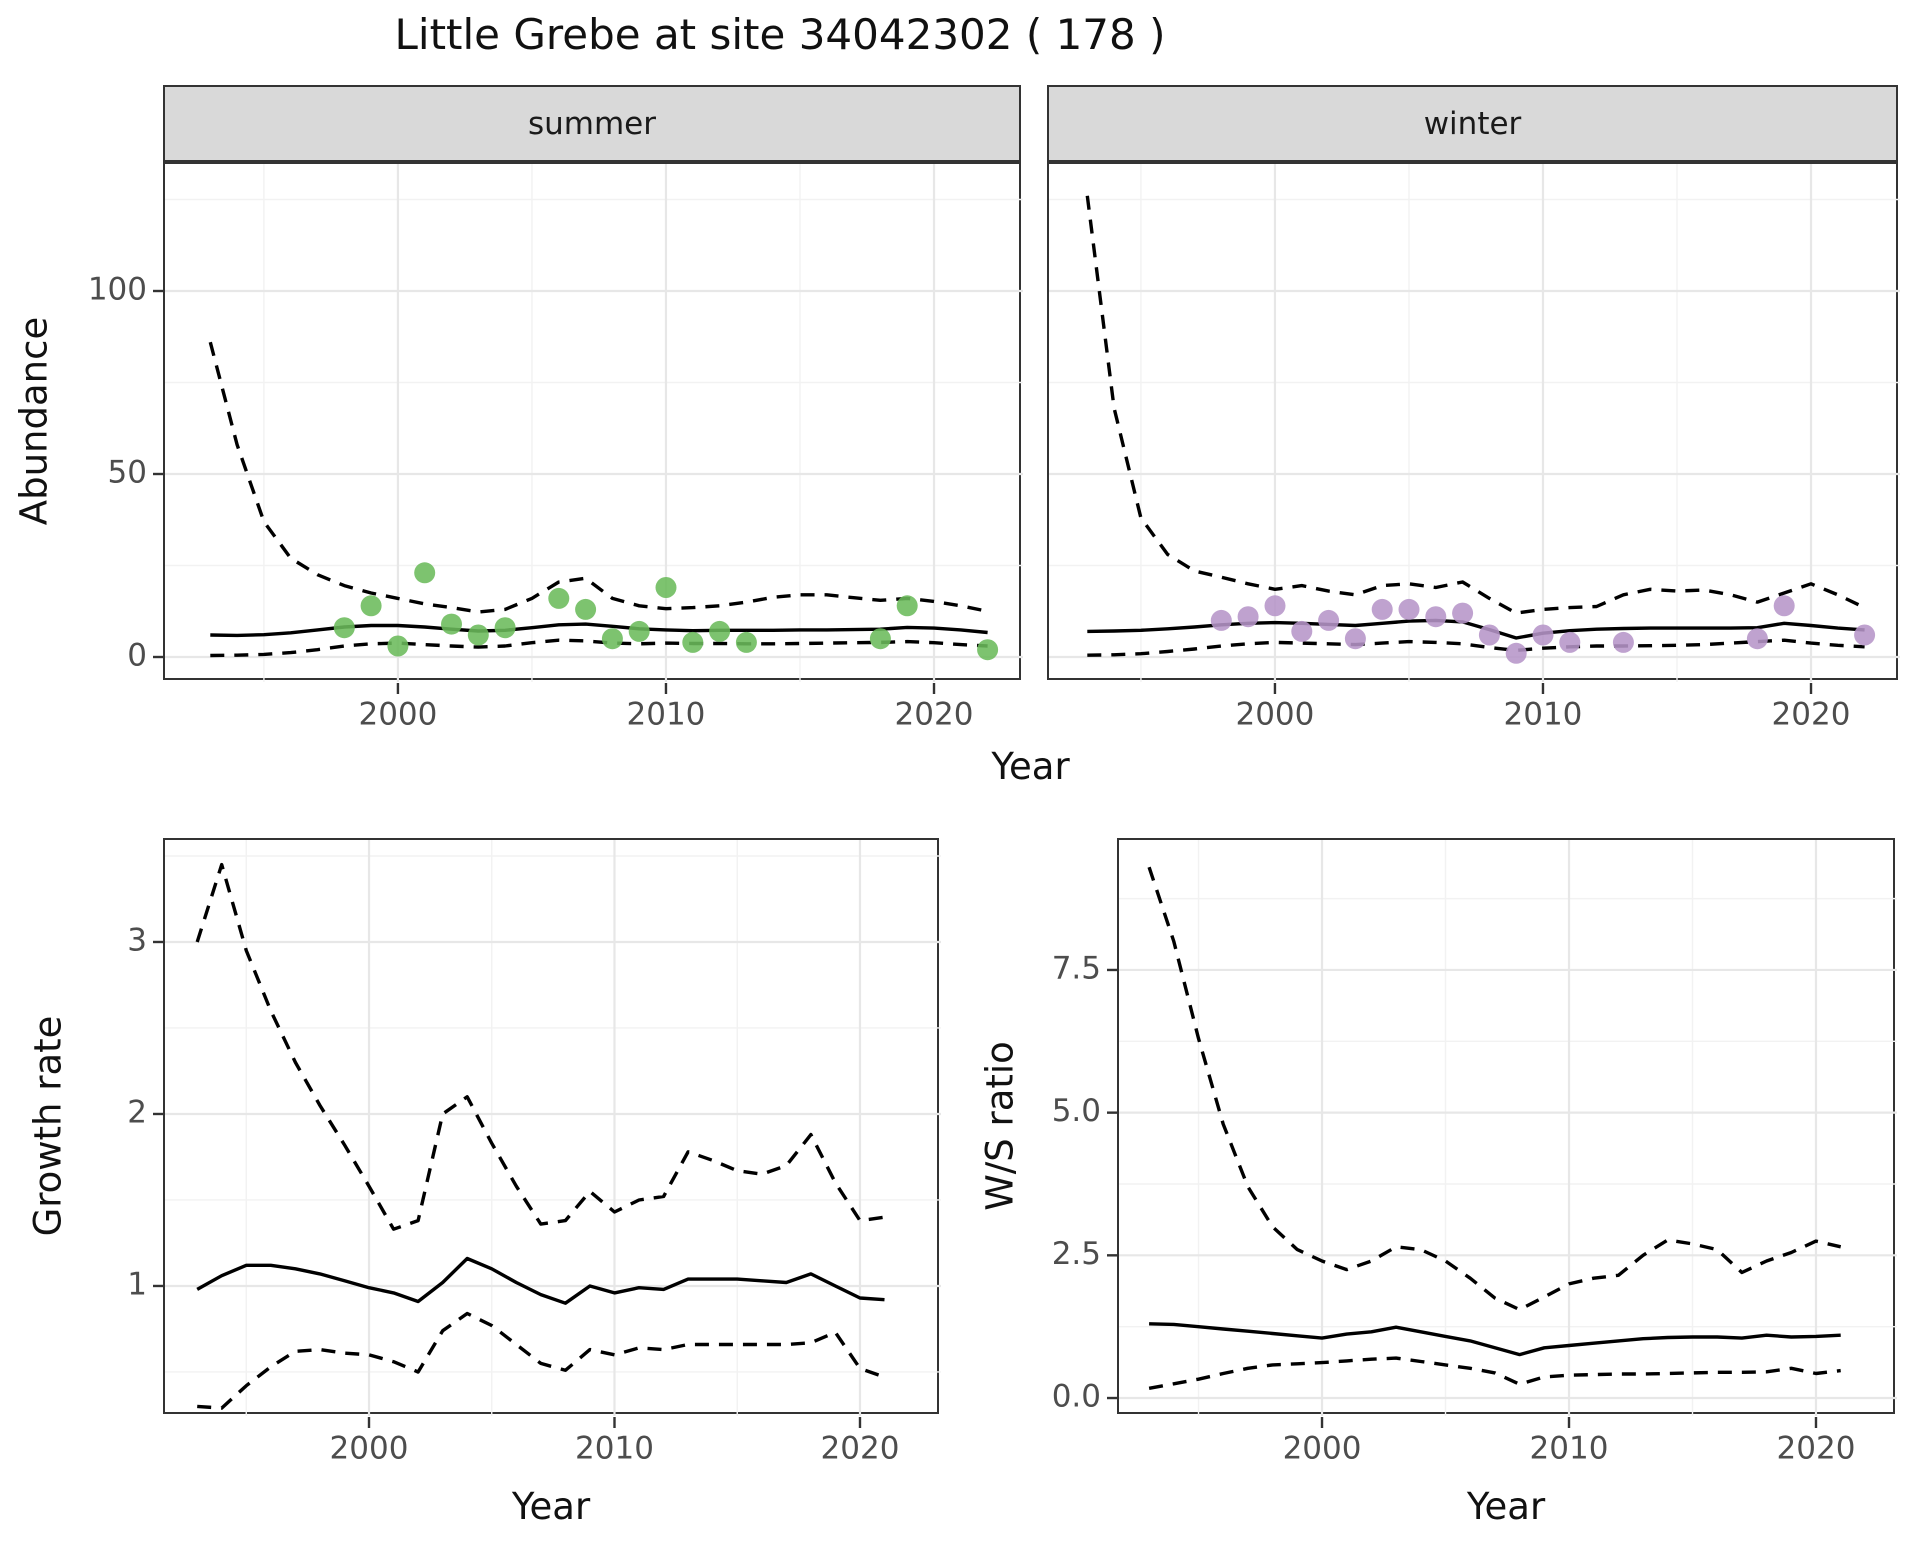 This screenshot has width=1920, height=1560. What do you see at coordinates (137, 1284) in the screenshot?
I see `y-tick-label: 1` at bounding box center [137, 1284].